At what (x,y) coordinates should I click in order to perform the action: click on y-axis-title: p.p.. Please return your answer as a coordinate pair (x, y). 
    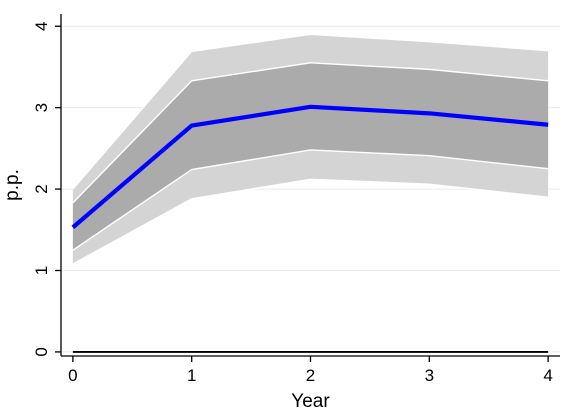
    Looking at the image, I should click on (12, 185).